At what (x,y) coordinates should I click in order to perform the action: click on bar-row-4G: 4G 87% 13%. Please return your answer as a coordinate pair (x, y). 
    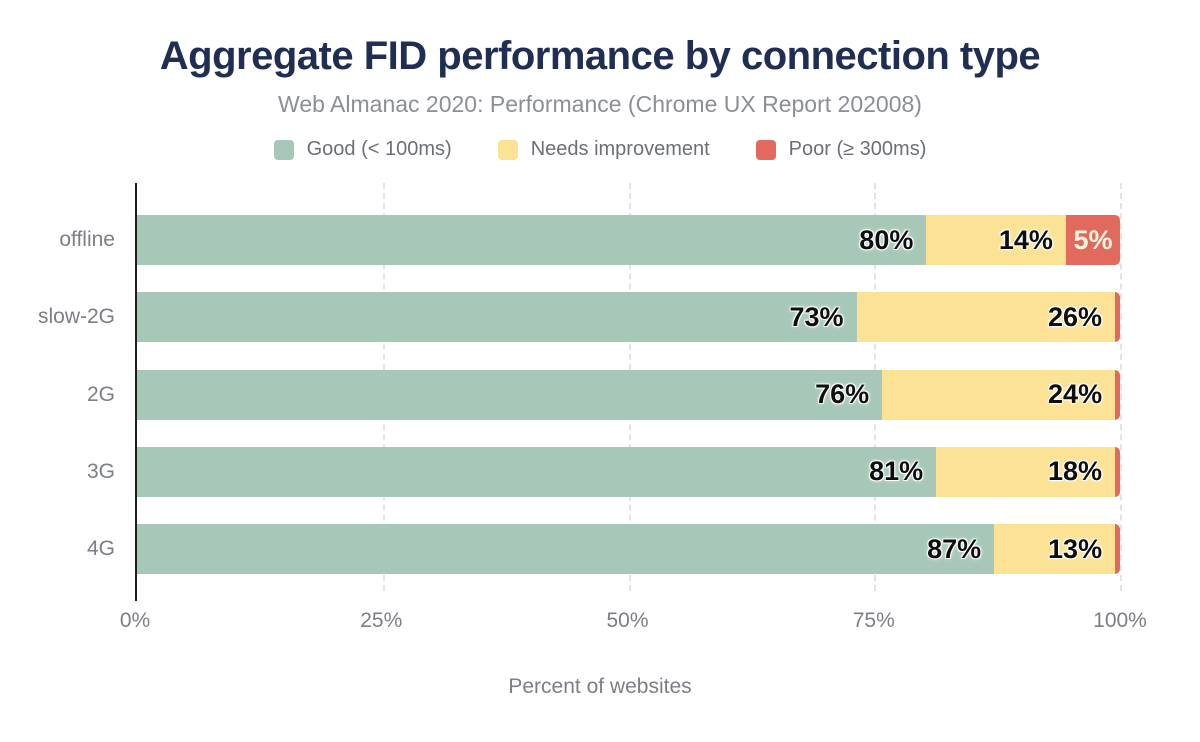
    Looking at the image, I should click on (603, 549).